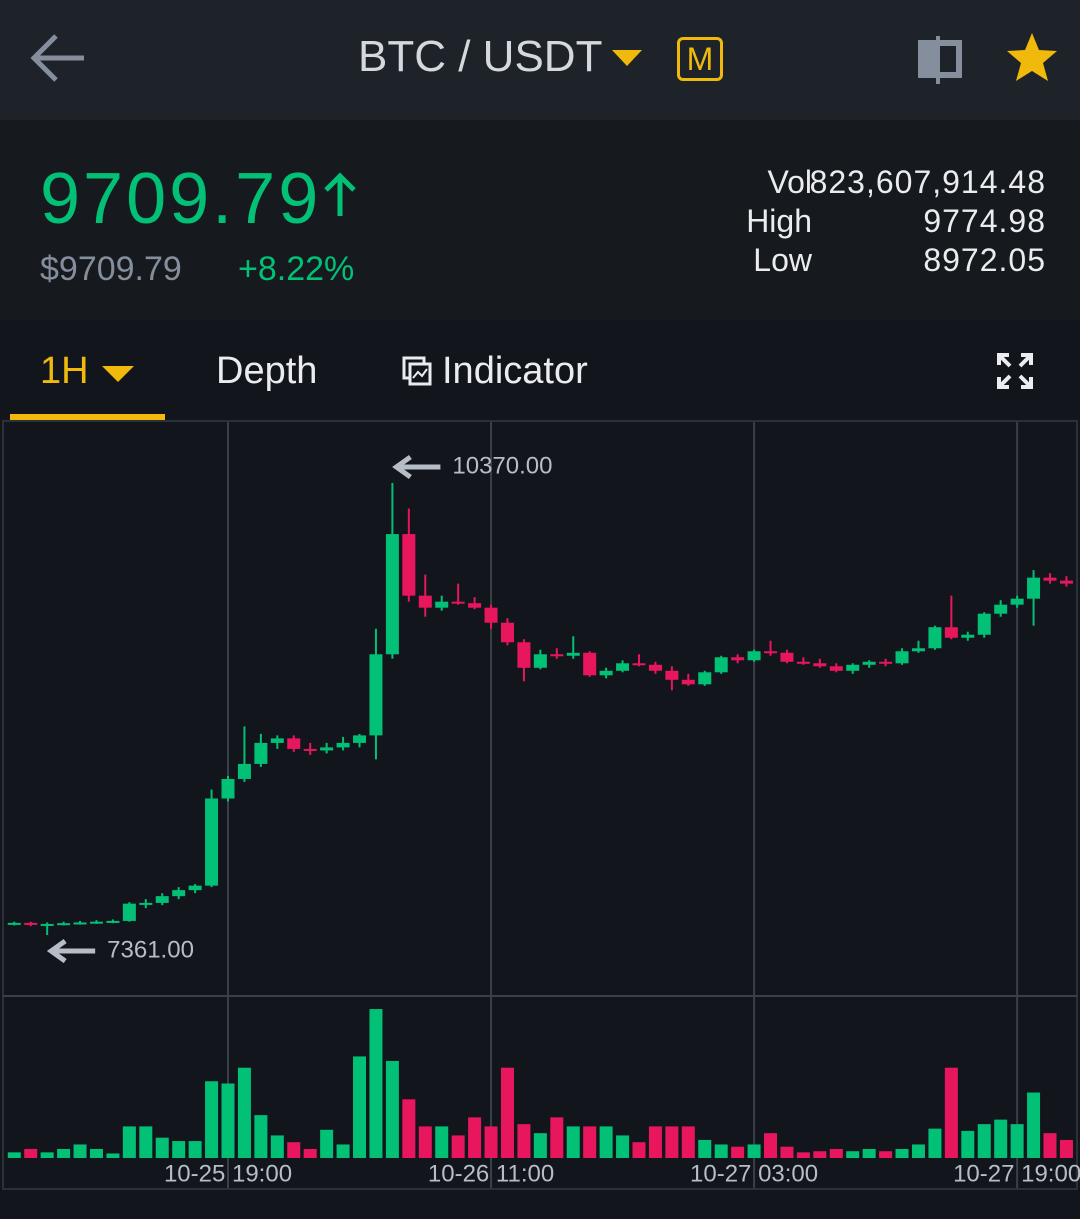 This screenshot has height=1219, width=1080. I want to click on fullscreen-button, so click(1015, 371).